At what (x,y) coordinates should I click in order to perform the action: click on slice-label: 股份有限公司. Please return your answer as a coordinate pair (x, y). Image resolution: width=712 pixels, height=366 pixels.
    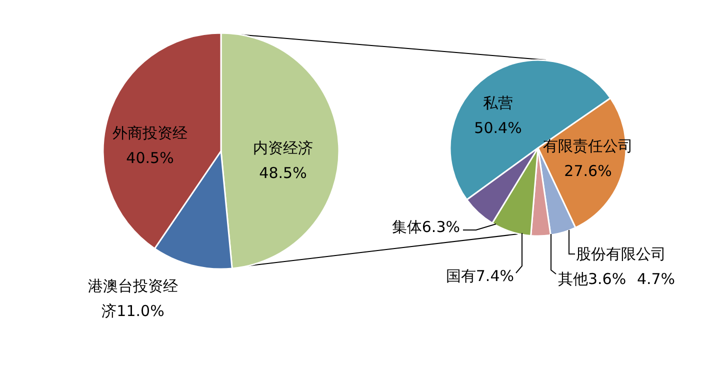
    Looking at the image, I should click on (621, 254).